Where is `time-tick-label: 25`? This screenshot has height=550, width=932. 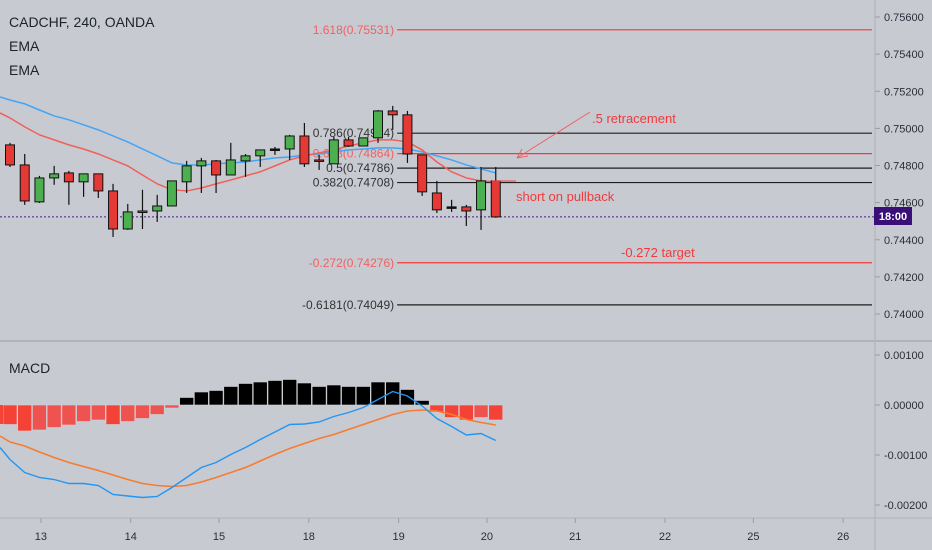 time-tick-label: 25 is located at coordinates (753, 537).